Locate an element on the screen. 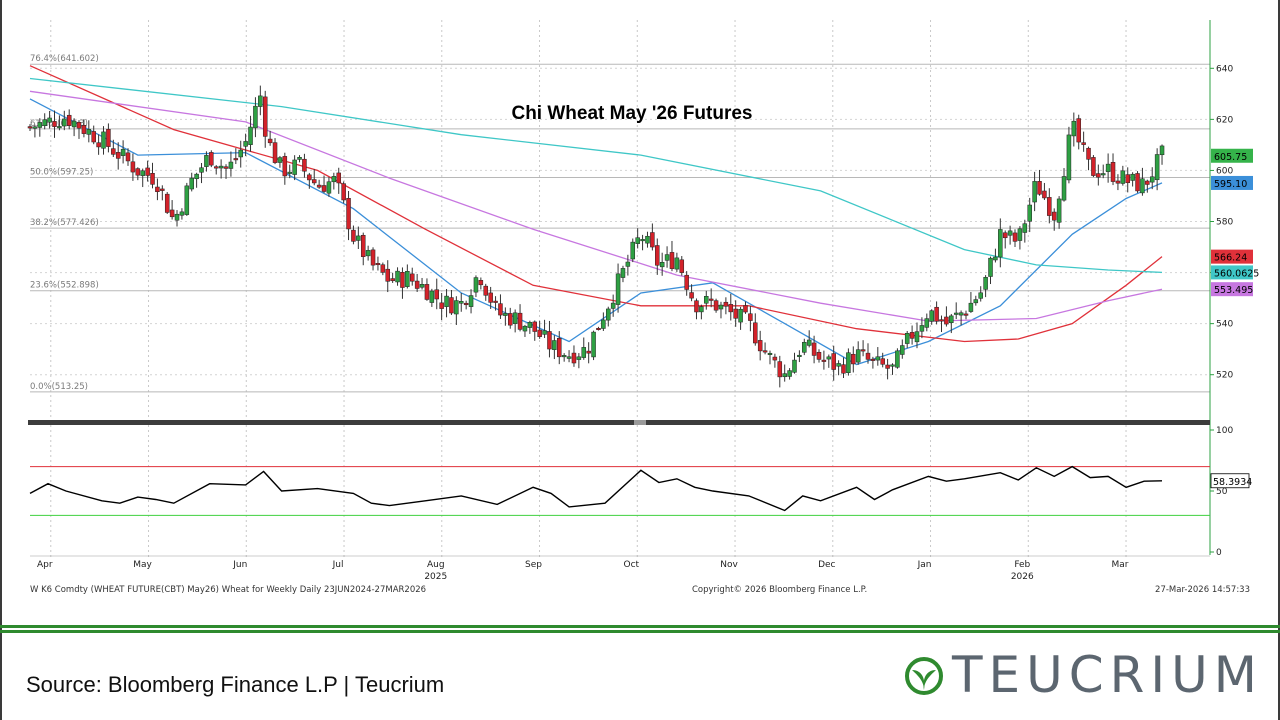  month-tick-label: Aug is located at coordinates (436, 565).